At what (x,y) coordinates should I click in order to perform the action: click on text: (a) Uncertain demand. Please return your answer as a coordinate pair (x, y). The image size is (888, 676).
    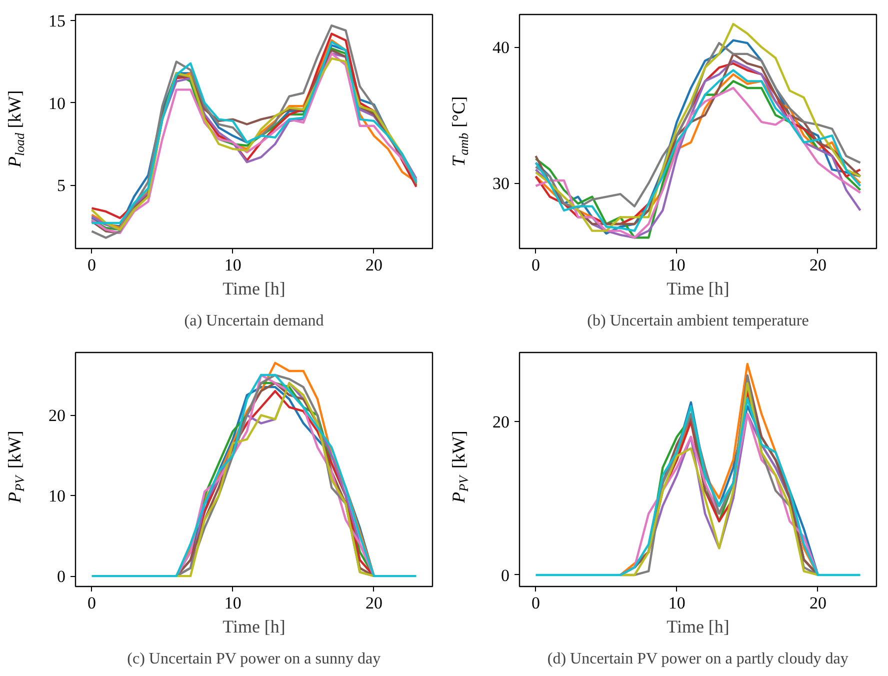
    Looking at the image, I should click on (254, 321).